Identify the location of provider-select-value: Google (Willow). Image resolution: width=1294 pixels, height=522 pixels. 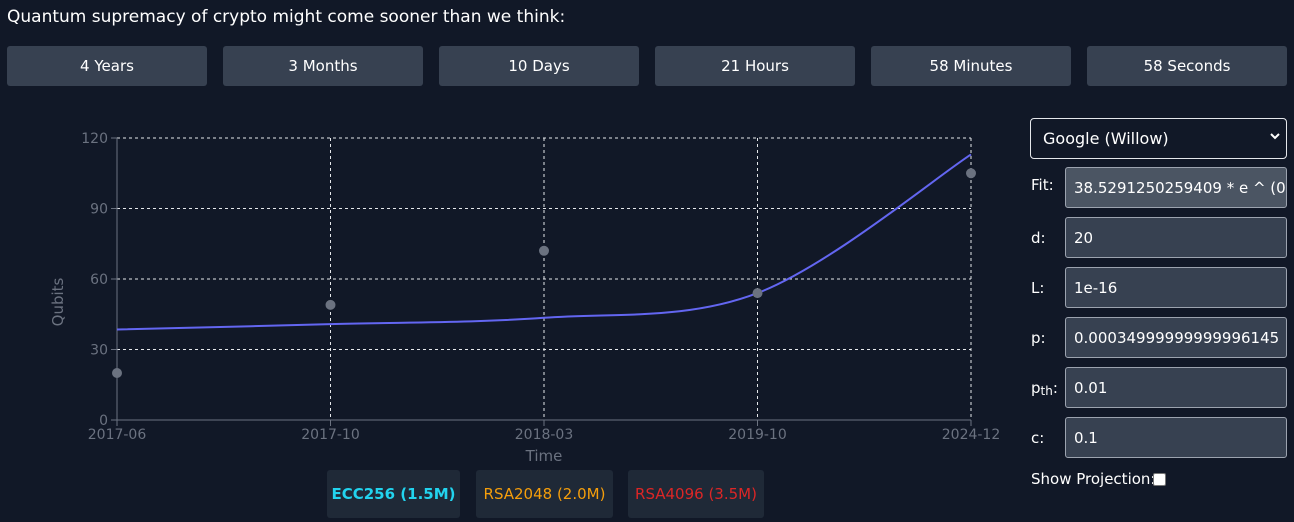
(1106, 138).